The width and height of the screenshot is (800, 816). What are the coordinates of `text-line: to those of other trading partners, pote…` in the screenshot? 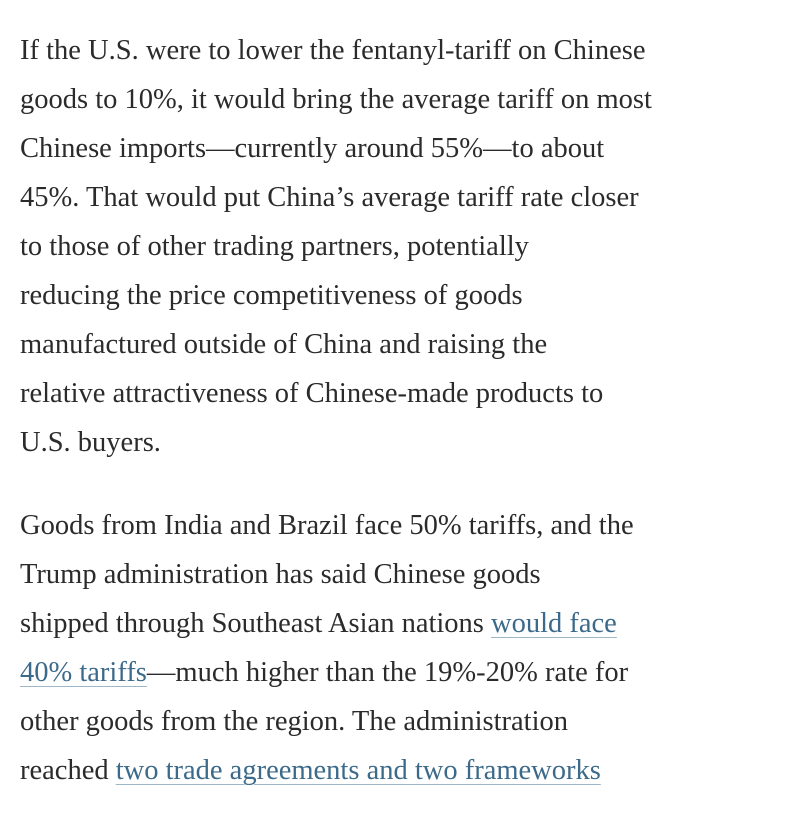 It's located at (410, 246).